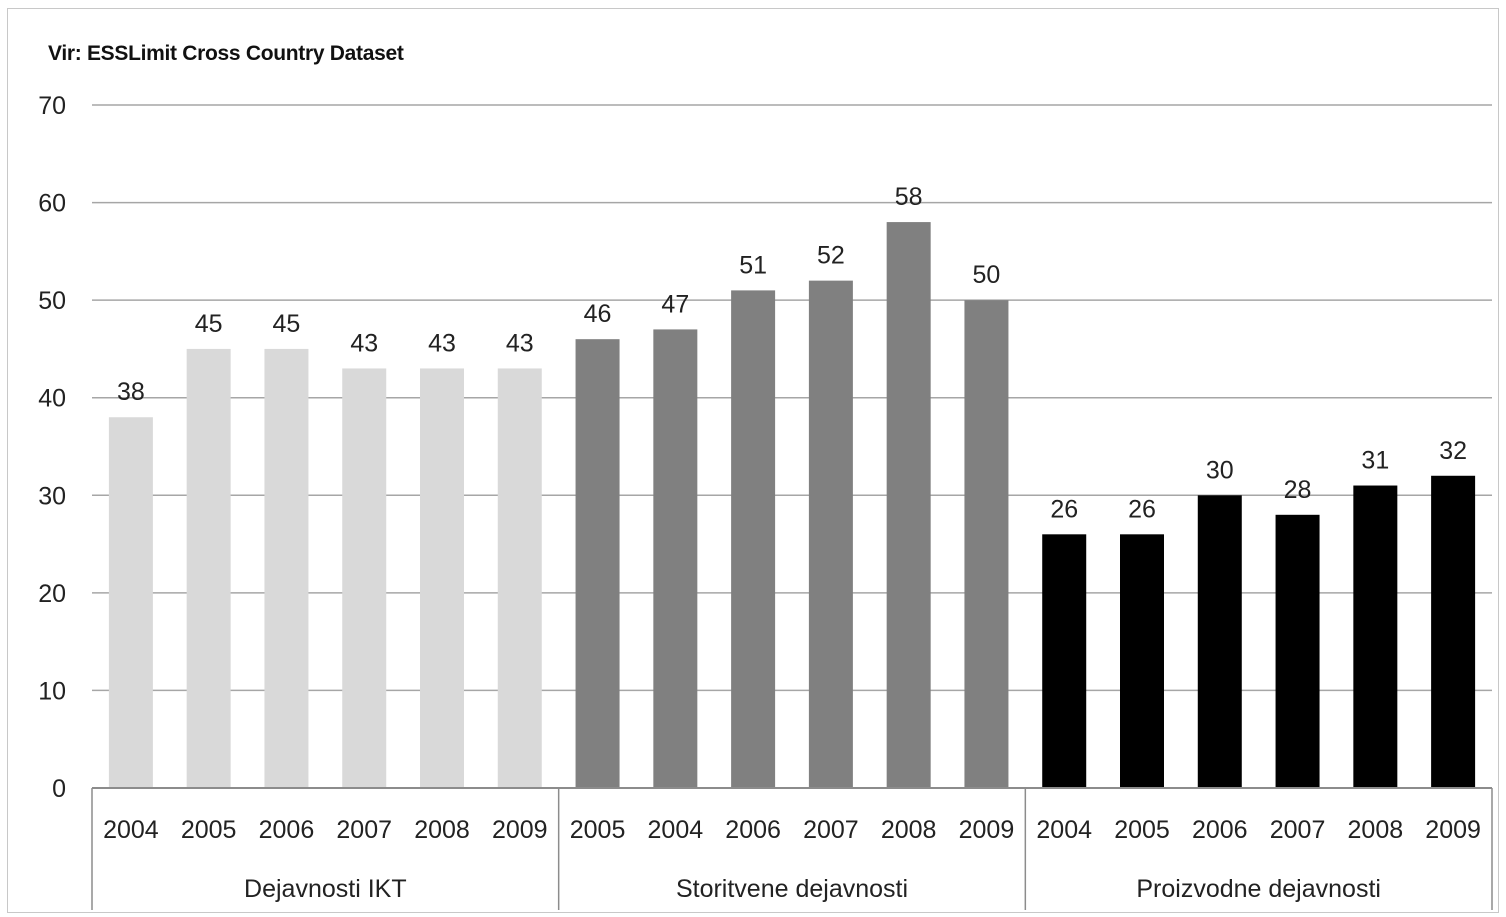  I want to click on value-label: 30, so click(1220, 470).